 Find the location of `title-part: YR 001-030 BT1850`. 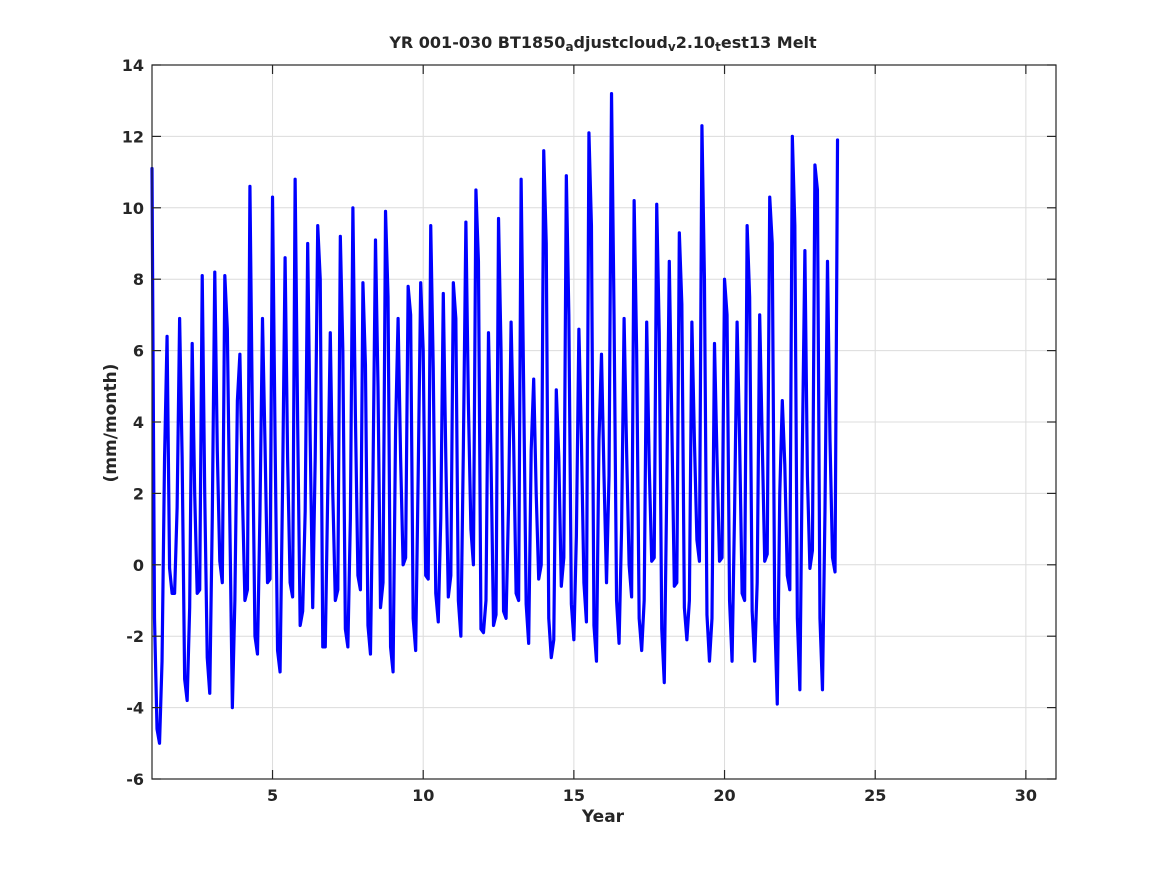

title-part: YR 001-030 BT1850 is located at coordinates (476, 42).